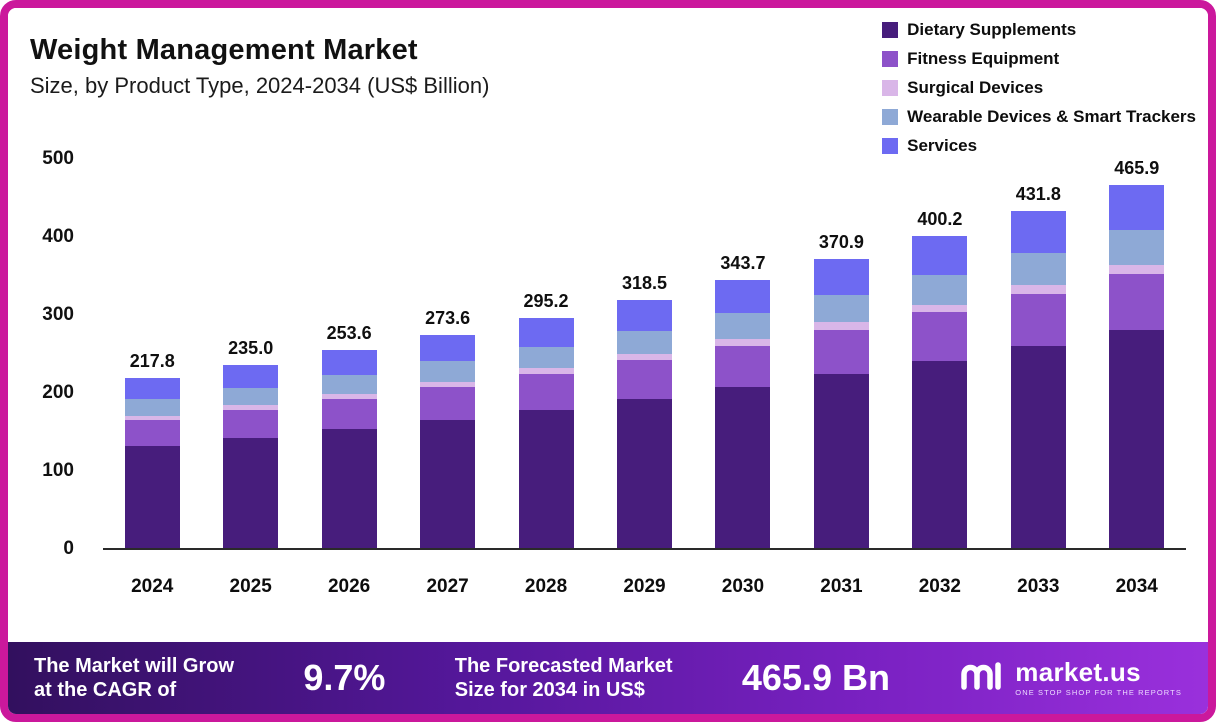 Image resolution: width=1216 pixels, height=722 pixels. What do you see at coordinates (546, 586) in the screenshot?
I see `x-axis-label: 2028` at bounding box center [546, 586].